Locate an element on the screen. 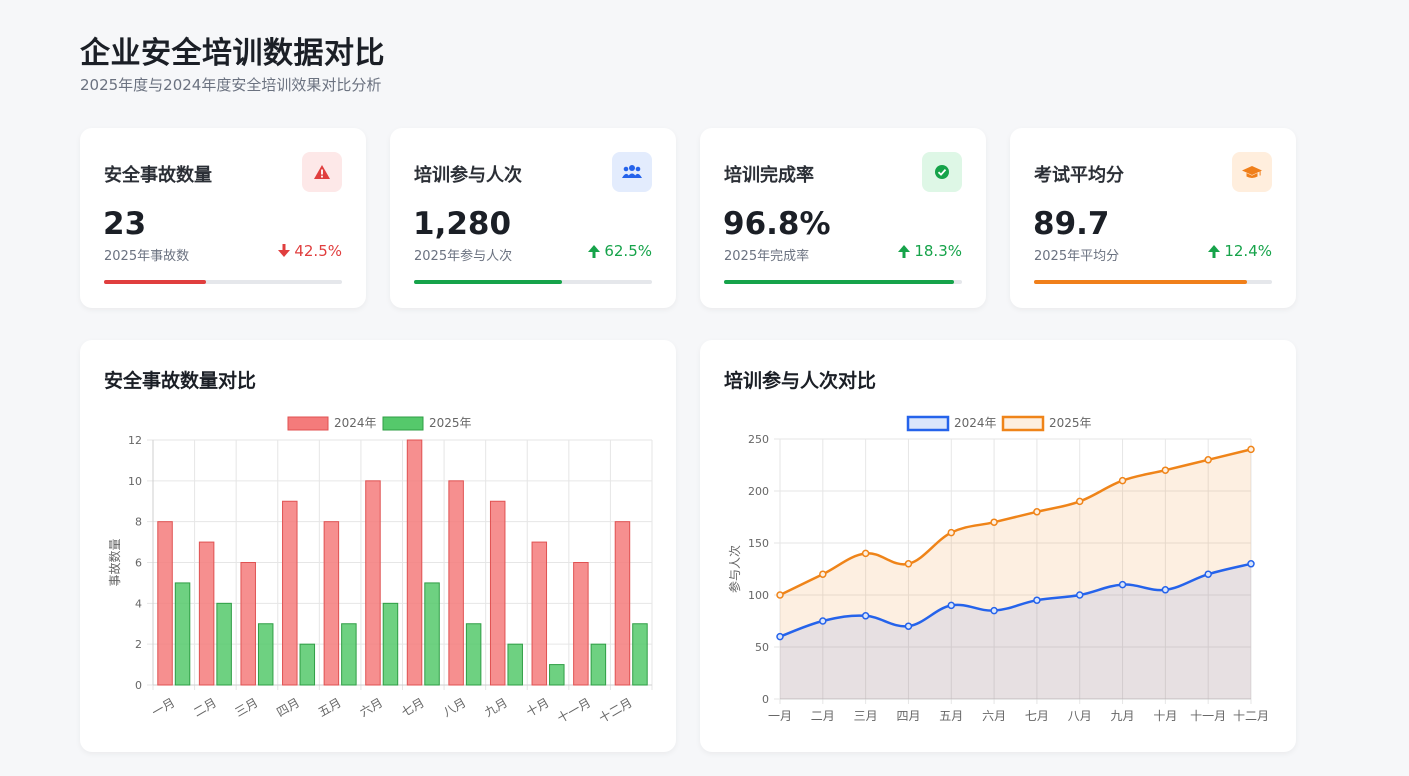  y-tick-label: 12 is located at coordinates (135, 440).